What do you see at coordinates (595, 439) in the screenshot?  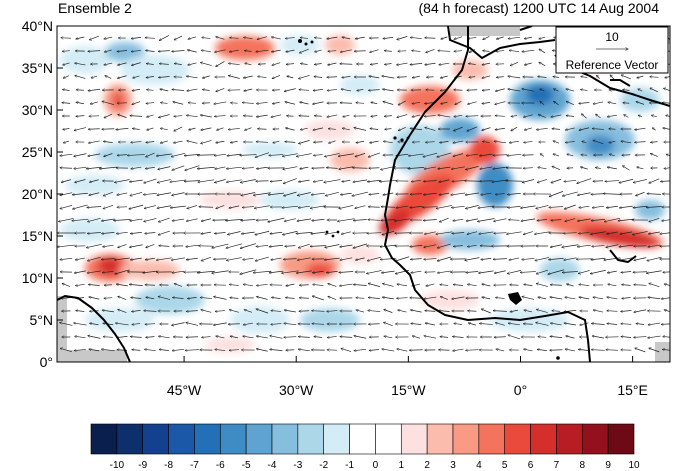 I see `colorbar-box` at bounding box center [595, 439].